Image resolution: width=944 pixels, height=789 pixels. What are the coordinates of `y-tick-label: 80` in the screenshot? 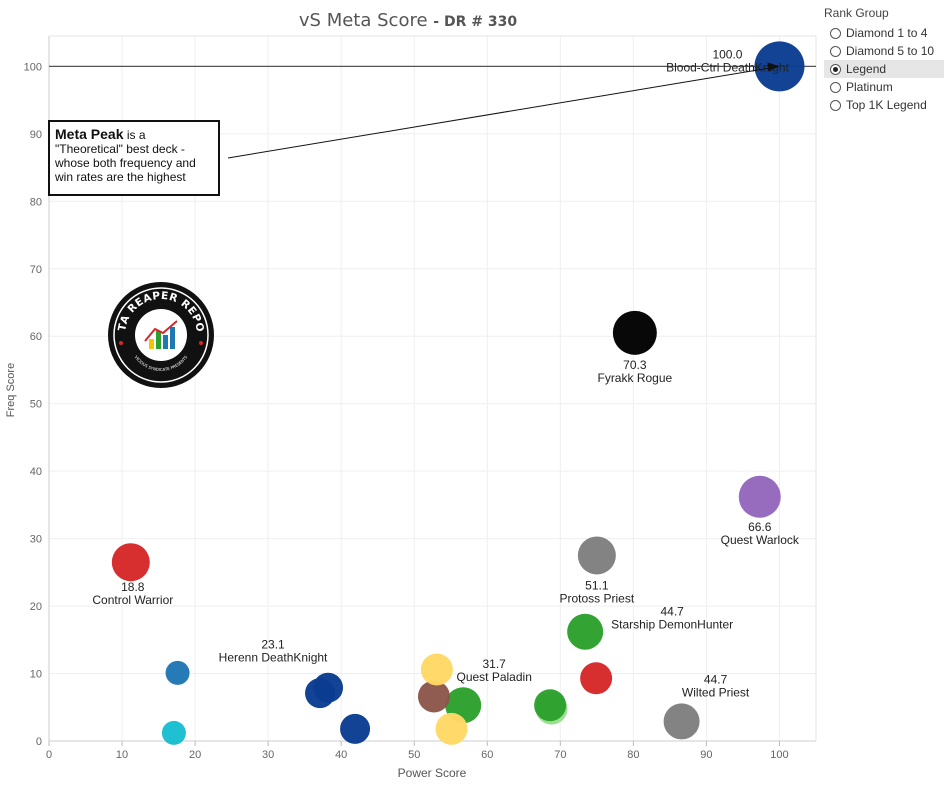 It's located at (36, 202).